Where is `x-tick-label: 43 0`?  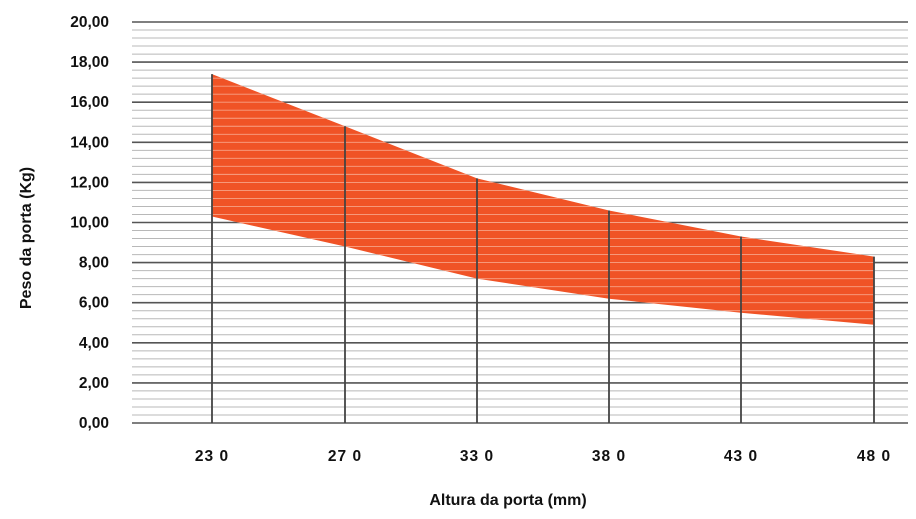
x-tick-label: 43 0 is located at coordinates (741, 456).